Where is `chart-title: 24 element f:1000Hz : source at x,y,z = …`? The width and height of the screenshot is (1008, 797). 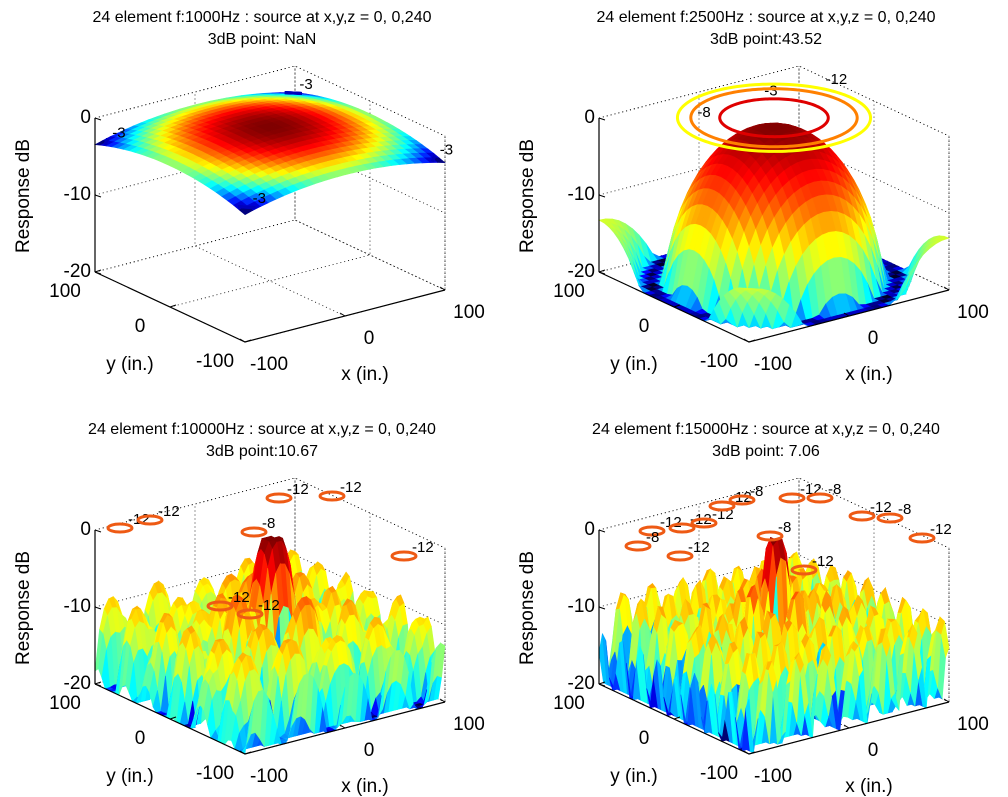
chart-title: 24 element f:1000Hz : source at x,y,z = … is located at coordinates (261, 17).